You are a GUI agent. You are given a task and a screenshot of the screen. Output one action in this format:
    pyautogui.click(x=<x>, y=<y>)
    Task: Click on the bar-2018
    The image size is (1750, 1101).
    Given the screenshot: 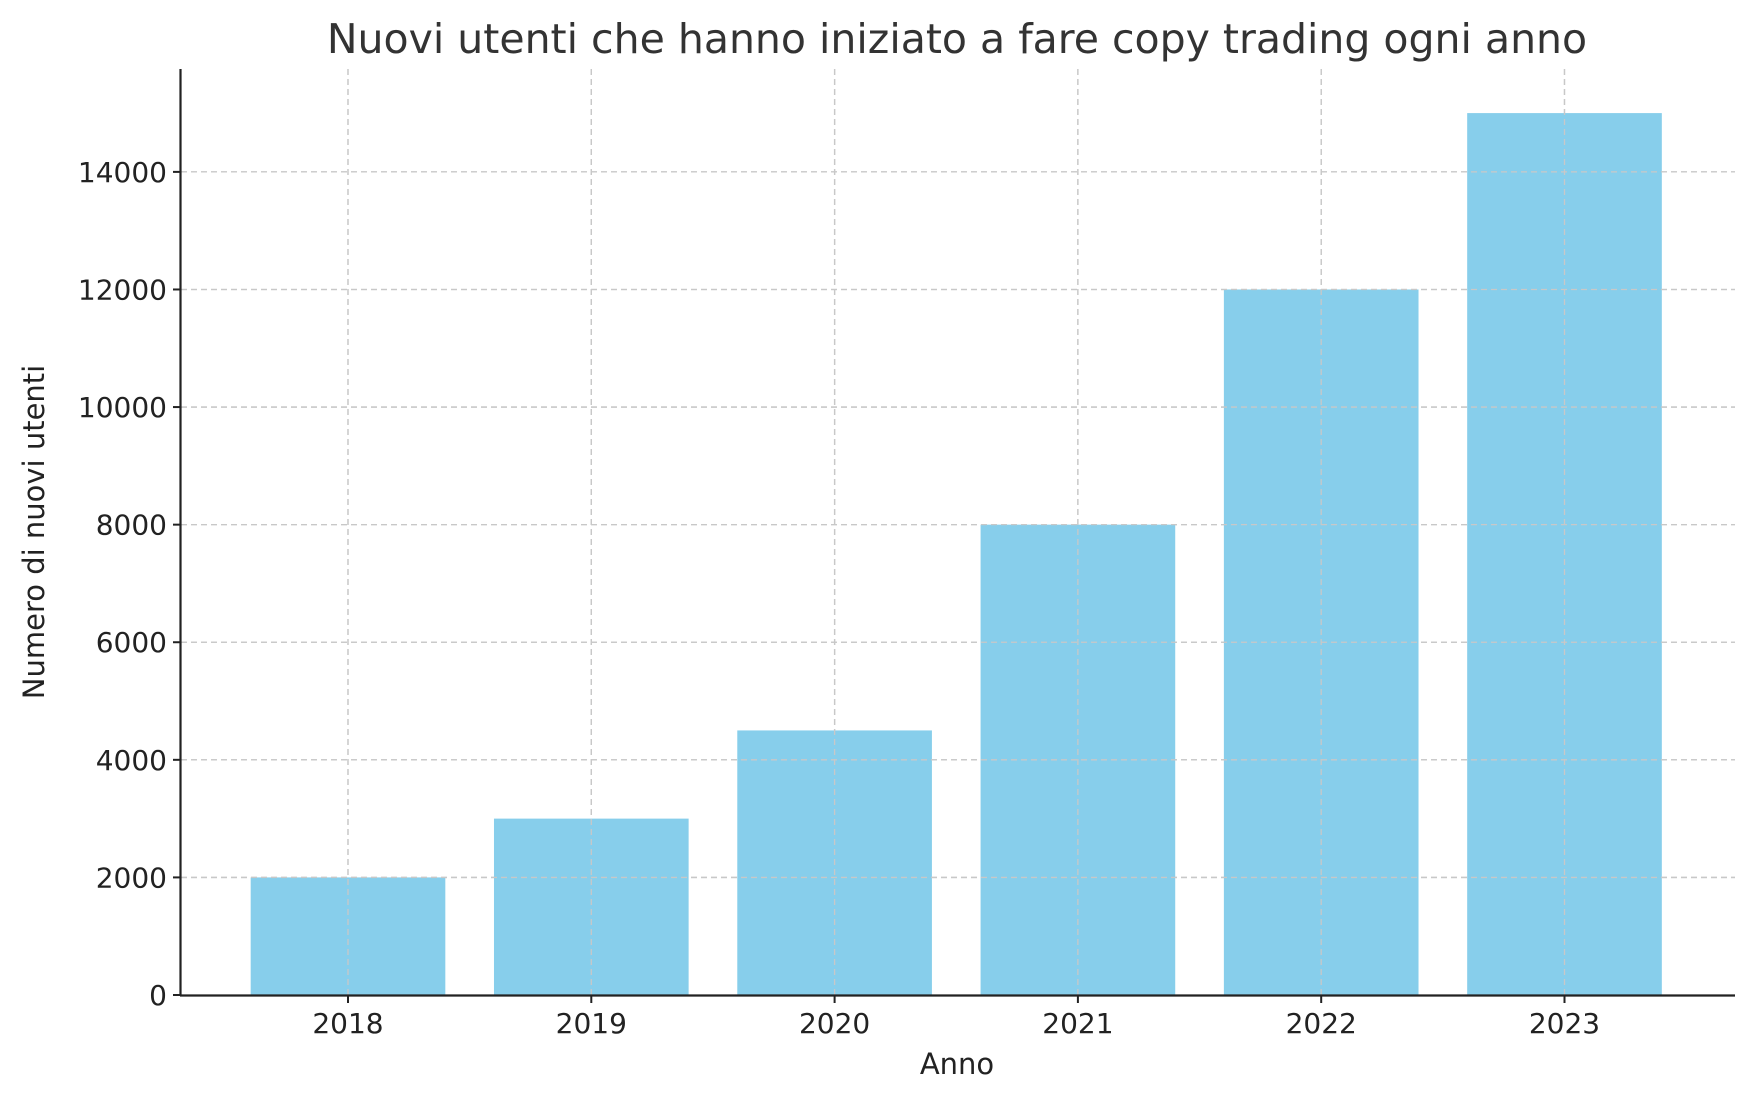 What is the action you would take?
    pyautogui.click(x=348, y=936)
    